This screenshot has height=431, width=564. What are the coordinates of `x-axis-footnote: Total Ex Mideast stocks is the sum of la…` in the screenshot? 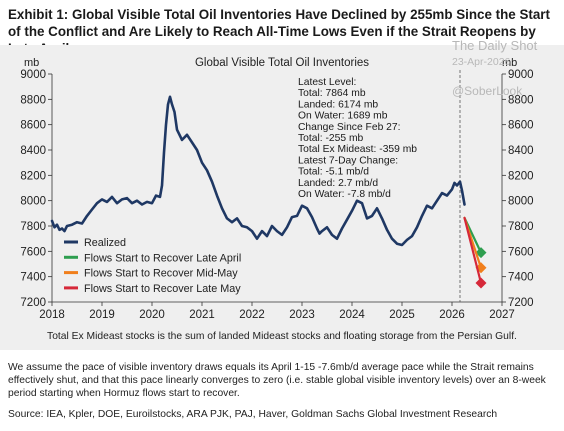 It's located at (282, 336).